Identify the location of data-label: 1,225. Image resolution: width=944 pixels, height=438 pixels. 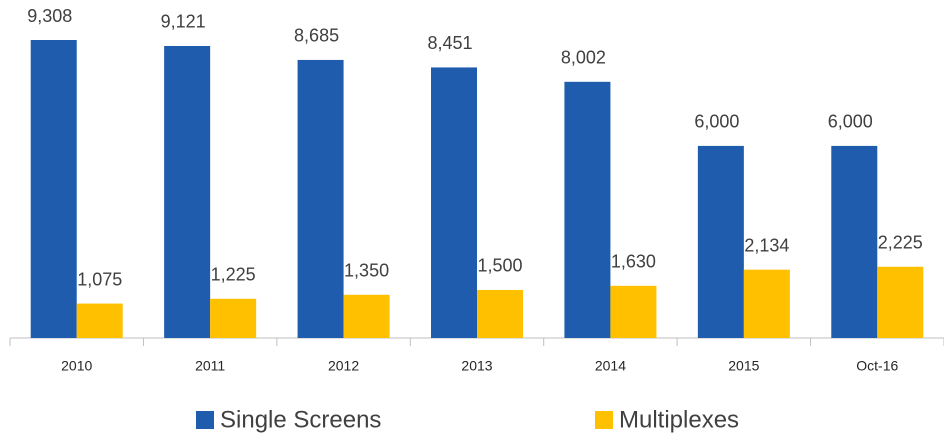
(233, 275).